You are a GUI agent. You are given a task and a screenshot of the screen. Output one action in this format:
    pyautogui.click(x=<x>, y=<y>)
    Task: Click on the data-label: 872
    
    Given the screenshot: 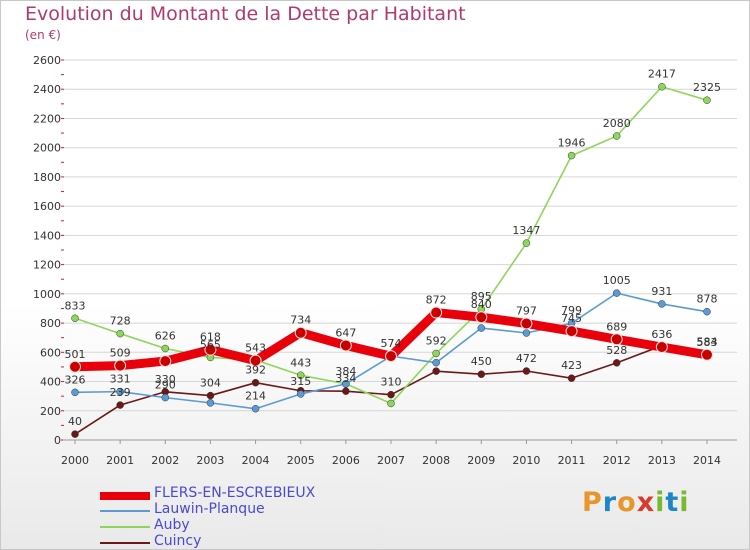 What is the action you would take?
    pyautogui.click(x=436, y=300)
    